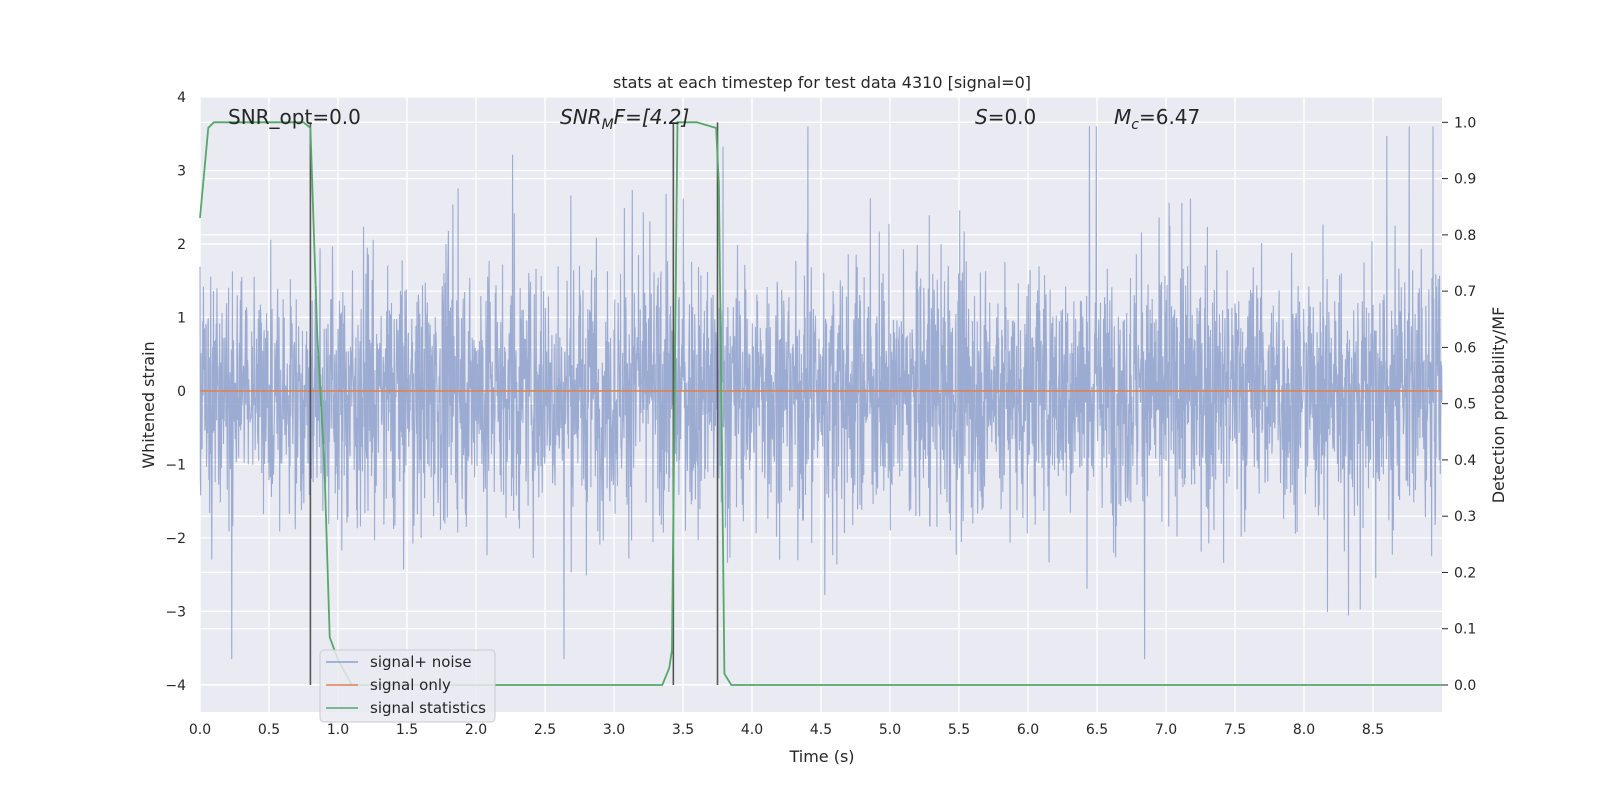  Describe the element at coordinates (1465, 123) in the screenshot. I see `y-right-tick-label: 1.0` at that location.